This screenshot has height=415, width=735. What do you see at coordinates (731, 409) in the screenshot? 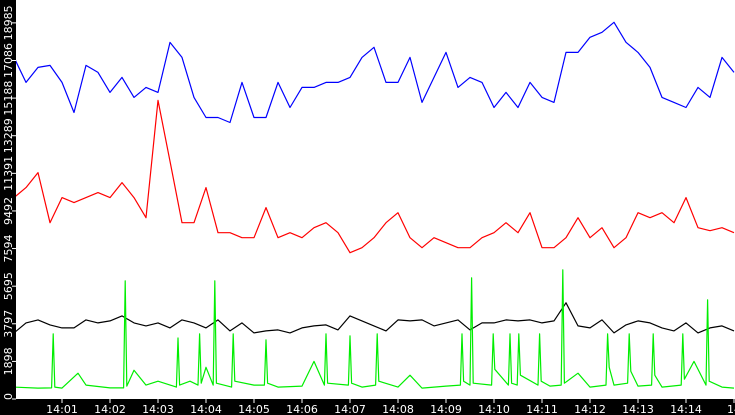
I see `x-tick-label: 14` at bounding box center [731, 409].